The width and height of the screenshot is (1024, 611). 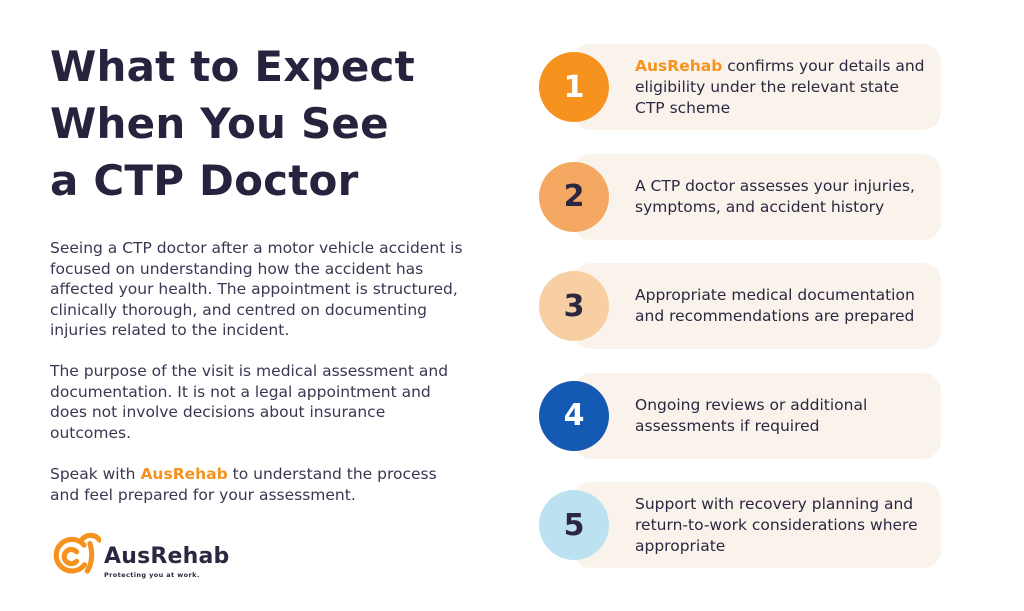 I want to click on step-number-badge-5: 5, so click(x=574, y=525).